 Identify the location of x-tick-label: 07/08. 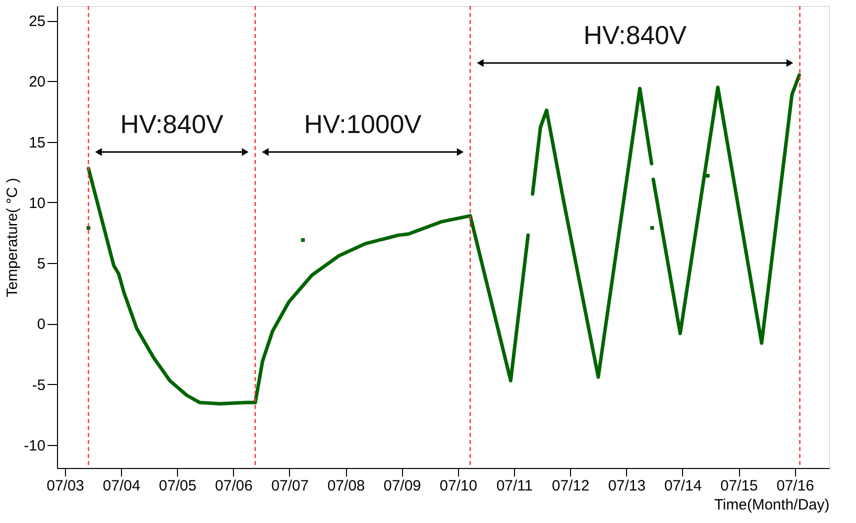
(346, 486).